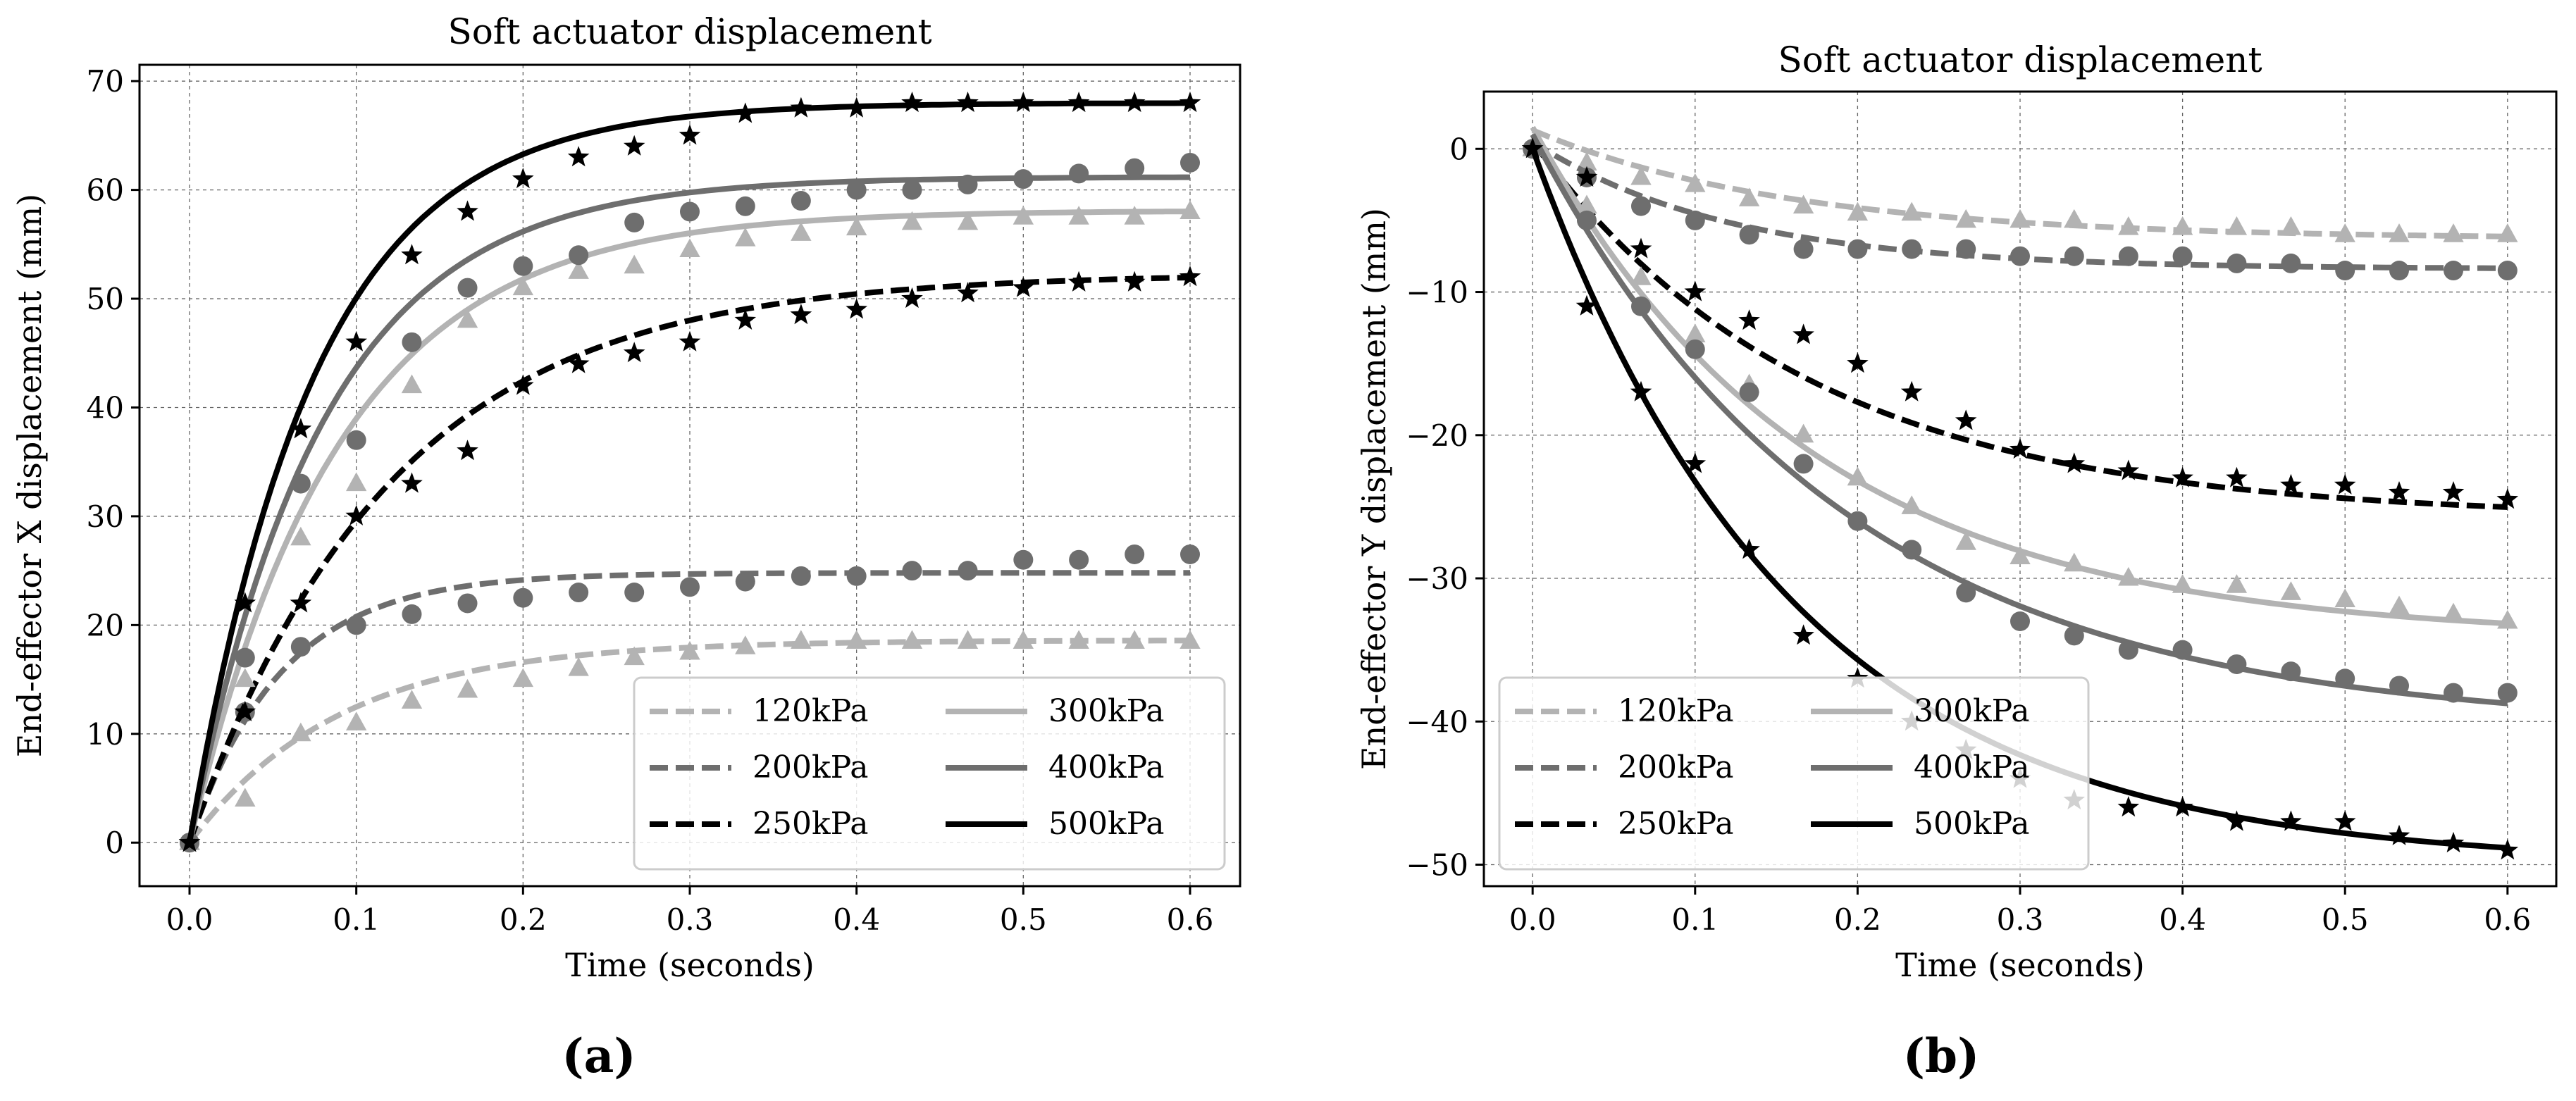  Describe the element at coordinates (599, 1055) in the screenshot. I see `panel-label: (a)` at that location.